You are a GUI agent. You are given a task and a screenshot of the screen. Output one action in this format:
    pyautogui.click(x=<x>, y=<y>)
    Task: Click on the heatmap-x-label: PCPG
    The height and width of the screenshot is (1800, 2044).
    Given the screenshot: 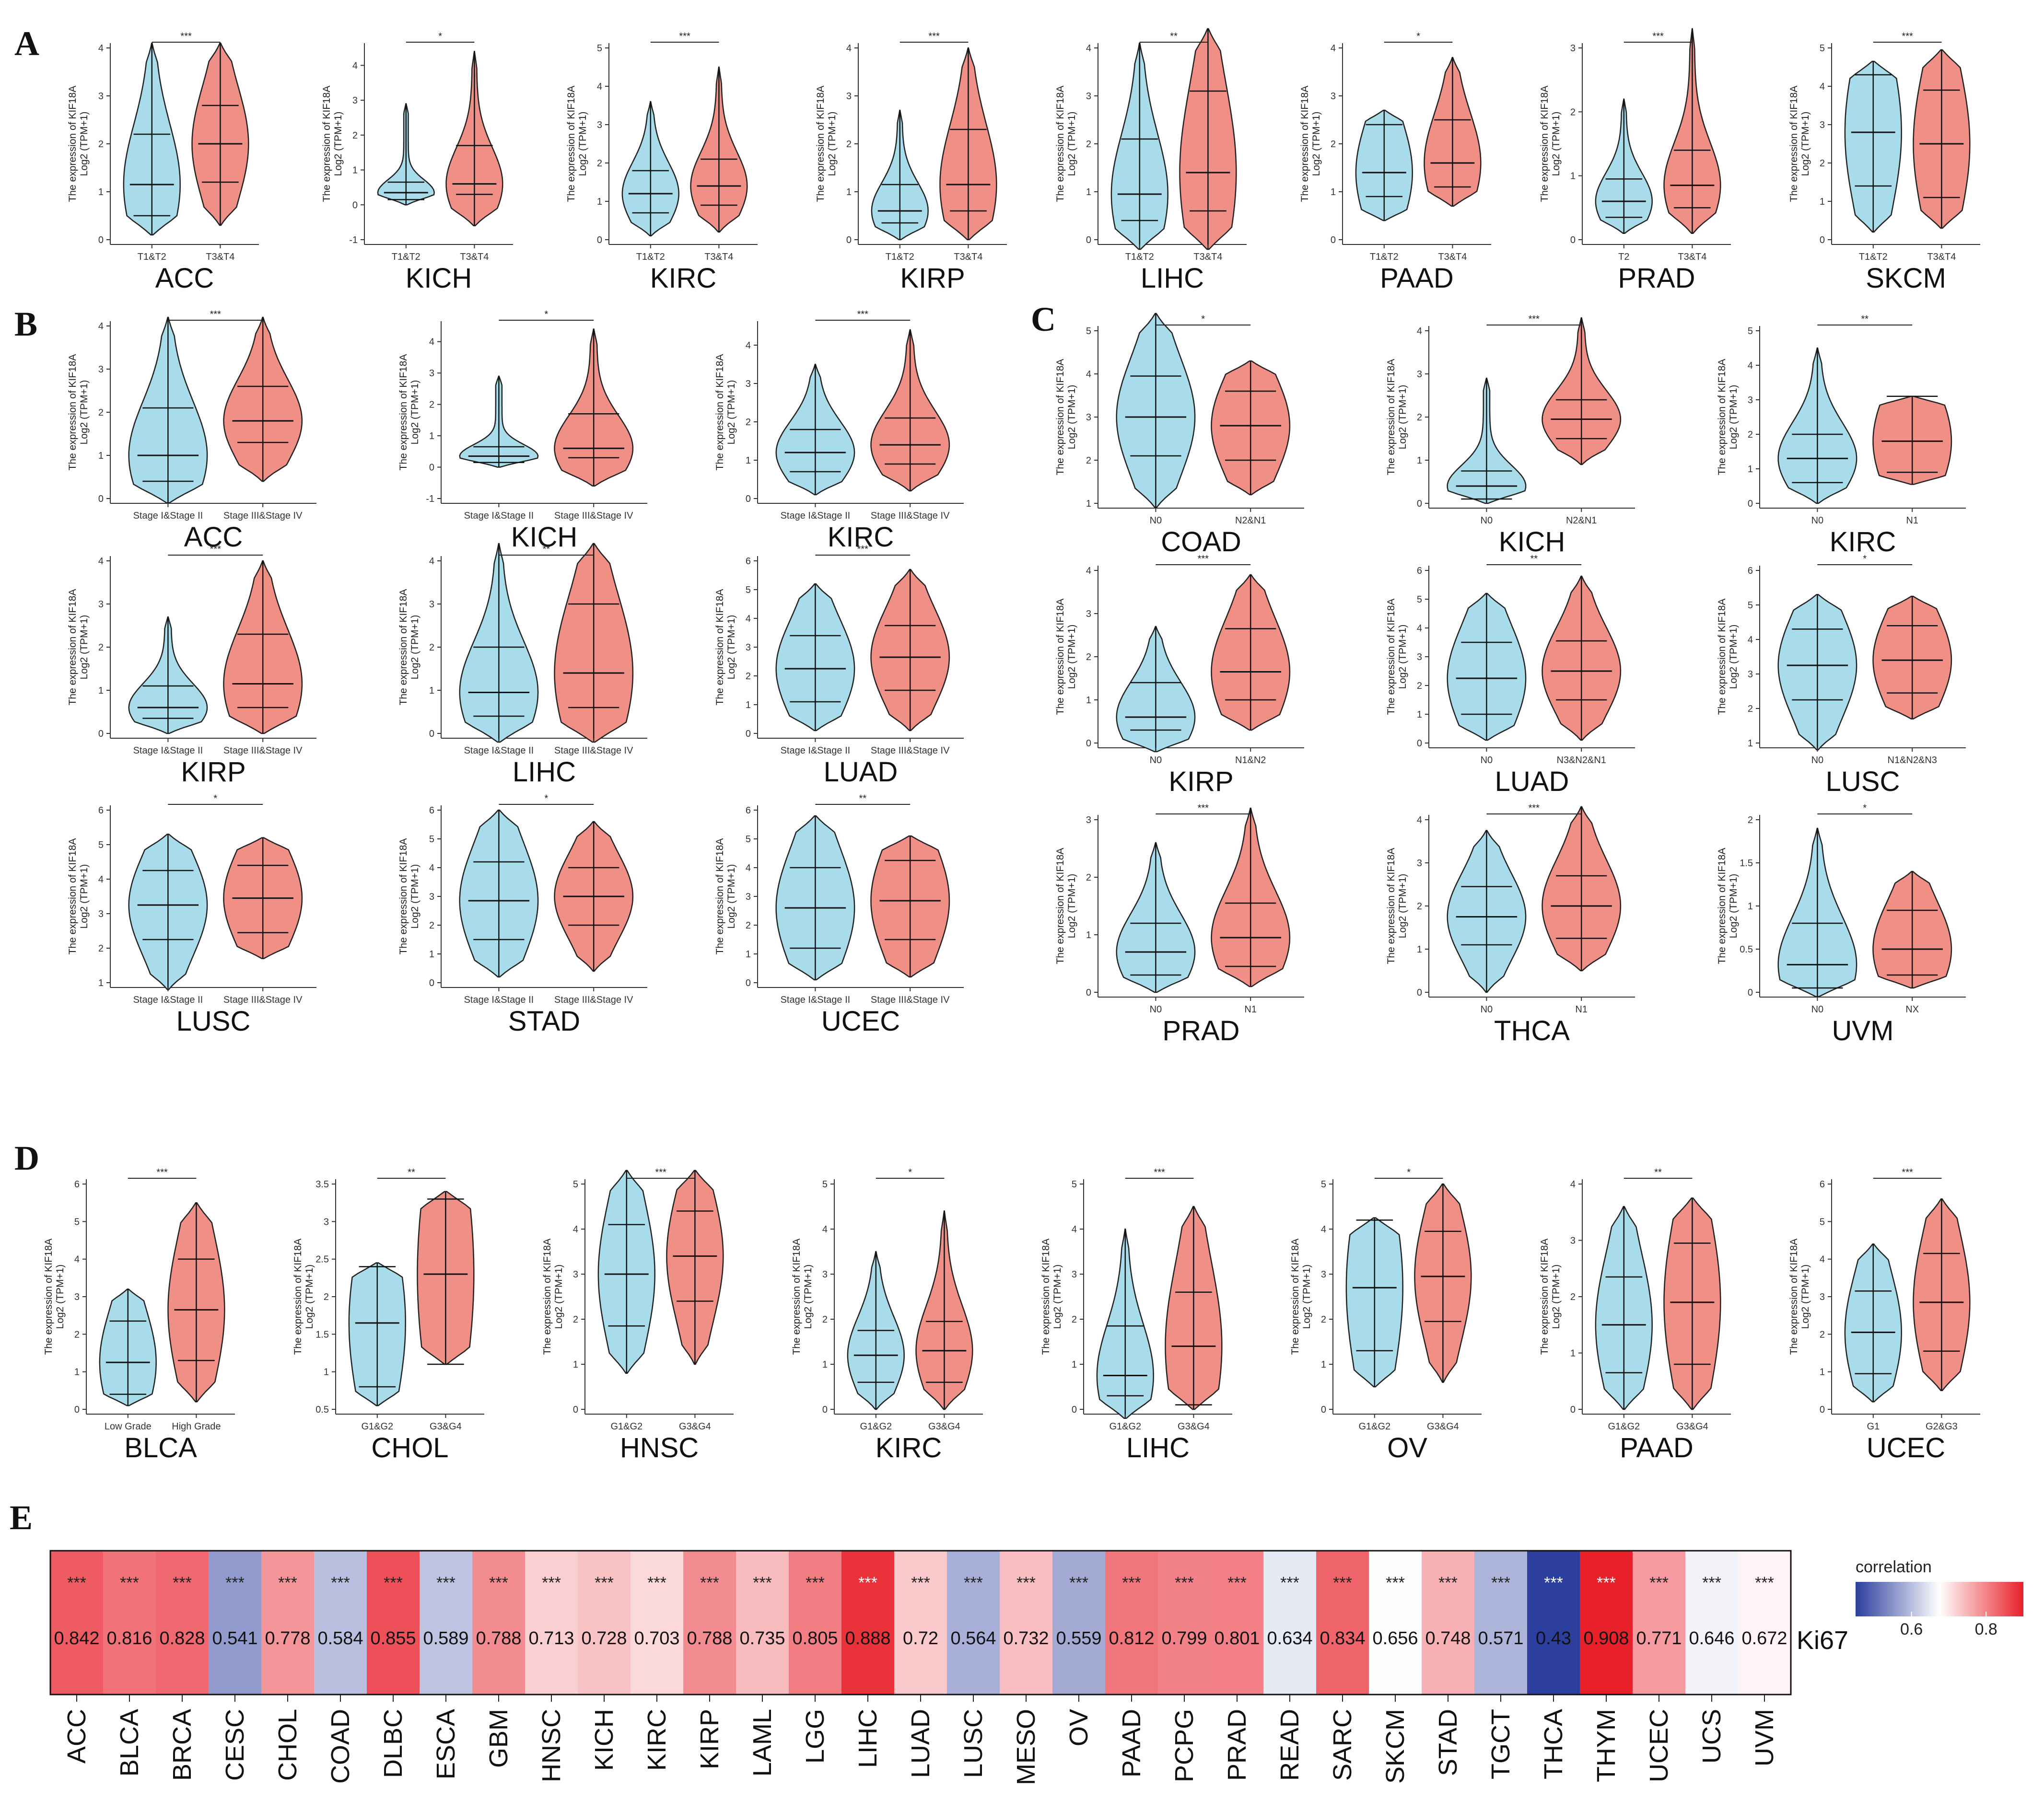 What is the action you would take?
    pyautogui.click(x=1184, y=1745)
    